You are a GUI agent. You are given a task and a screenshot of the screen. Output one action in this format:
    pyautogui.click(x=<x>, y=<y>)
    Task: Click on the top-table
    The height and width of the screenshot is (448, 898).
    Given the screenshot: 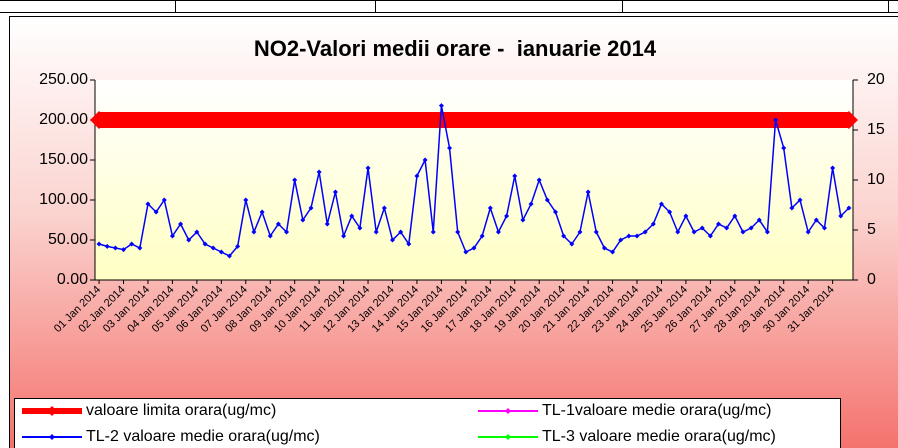 What is the action you would take?
    pyautogui.click(x=449, y=6)
    